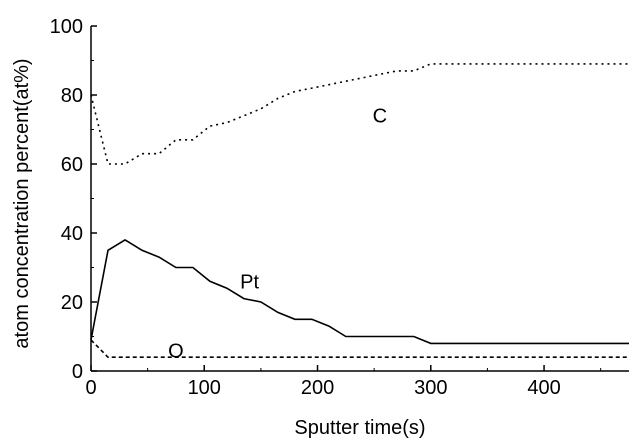 Image resolution: width=631 pixels, height=441 pixels. I want to click on y-tick-label: 20, so click(72, 303).